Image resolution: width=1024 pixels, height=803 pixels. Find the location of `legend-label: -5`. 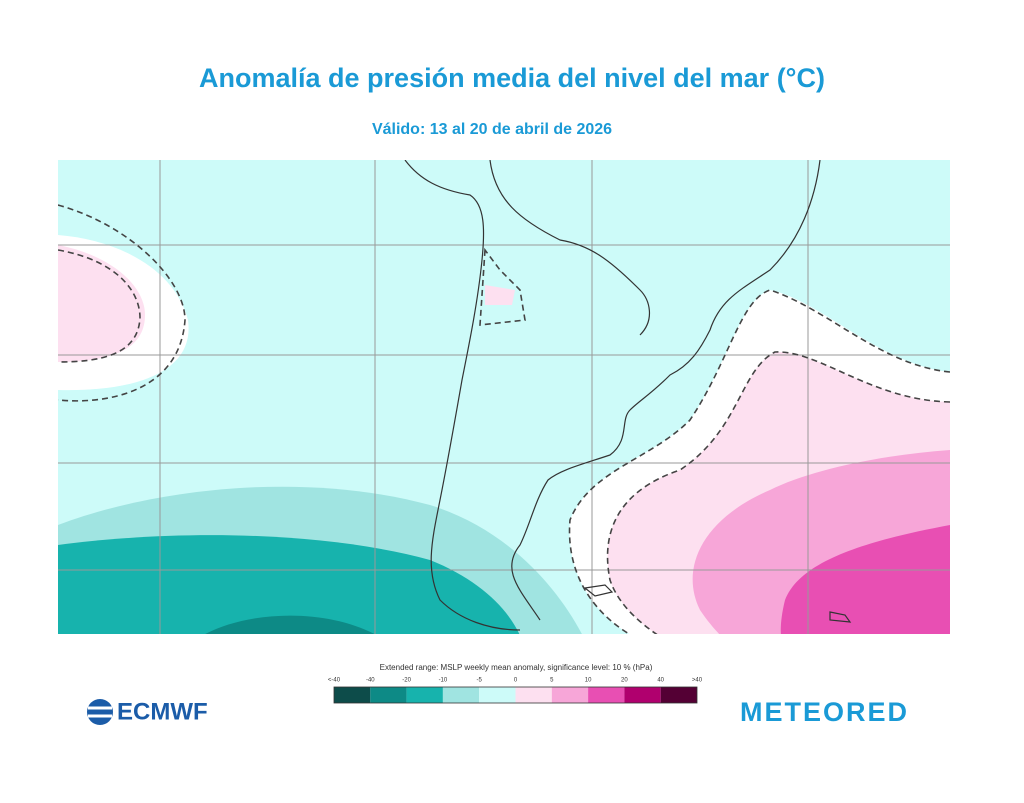

legend-label: -5 is located at coordinates (480, 681).